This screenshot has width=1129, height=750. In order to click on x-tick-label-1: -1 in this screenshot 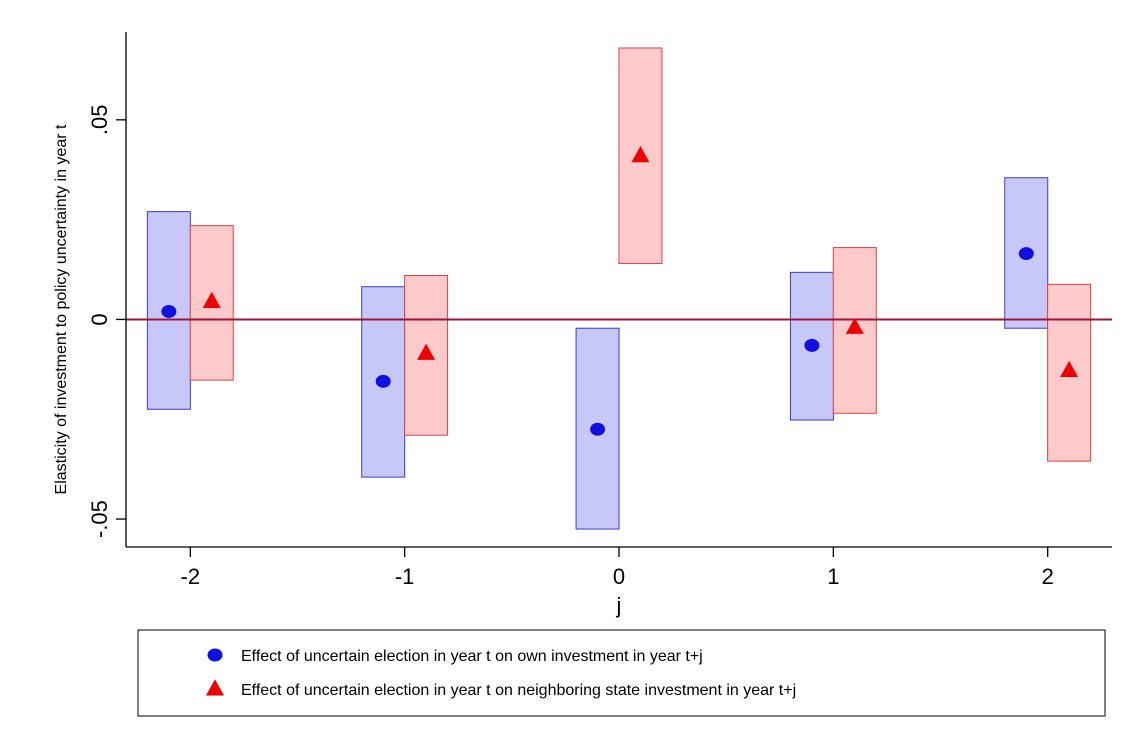, I will do `click(405, 576)`.